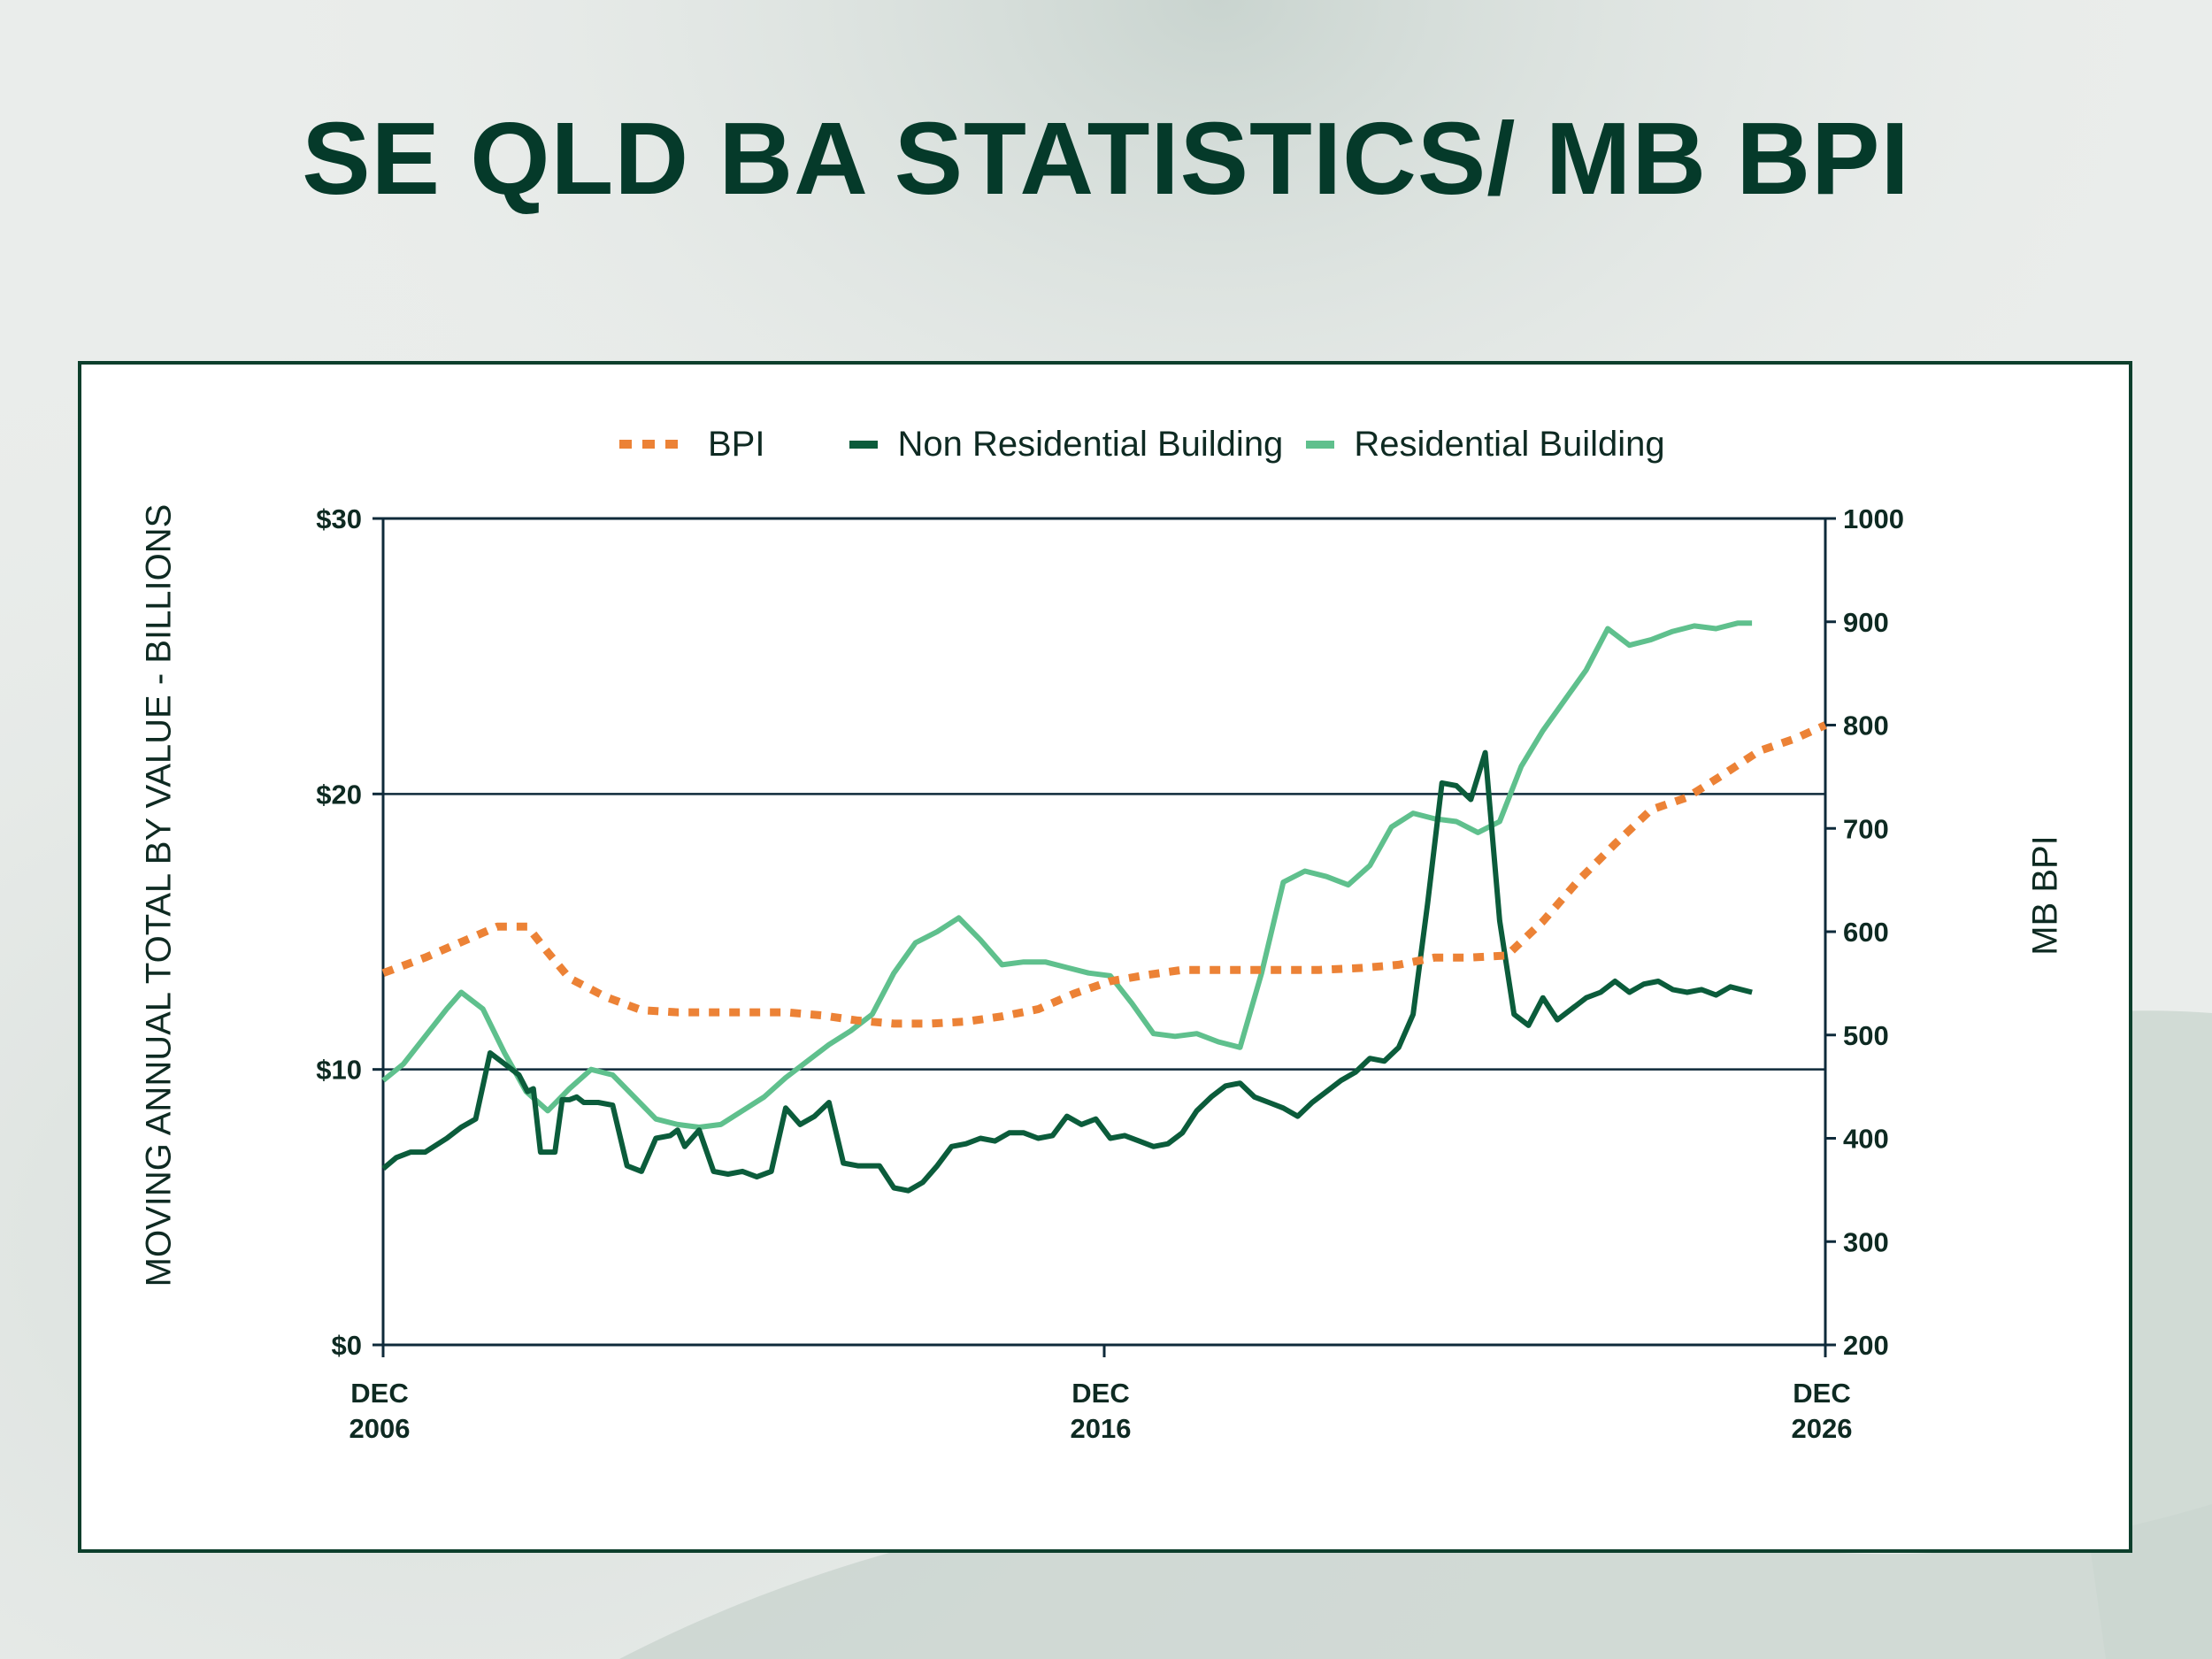  What do you see at coordinates (1106, 158) in the screenshot?
I see `page-title: SE QLD BA STATISTICS/ MB BPI` at bounding box center [1106, 158].